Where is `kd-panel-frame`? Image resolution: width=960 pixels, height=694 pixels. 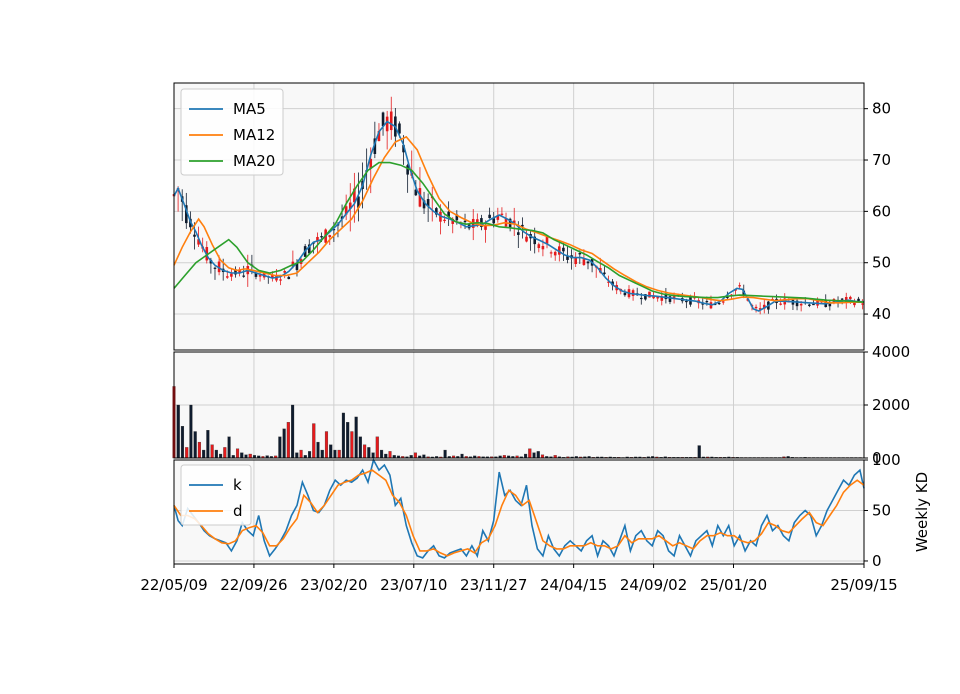
kd-panel-frame is located at coordinates (519, 512).